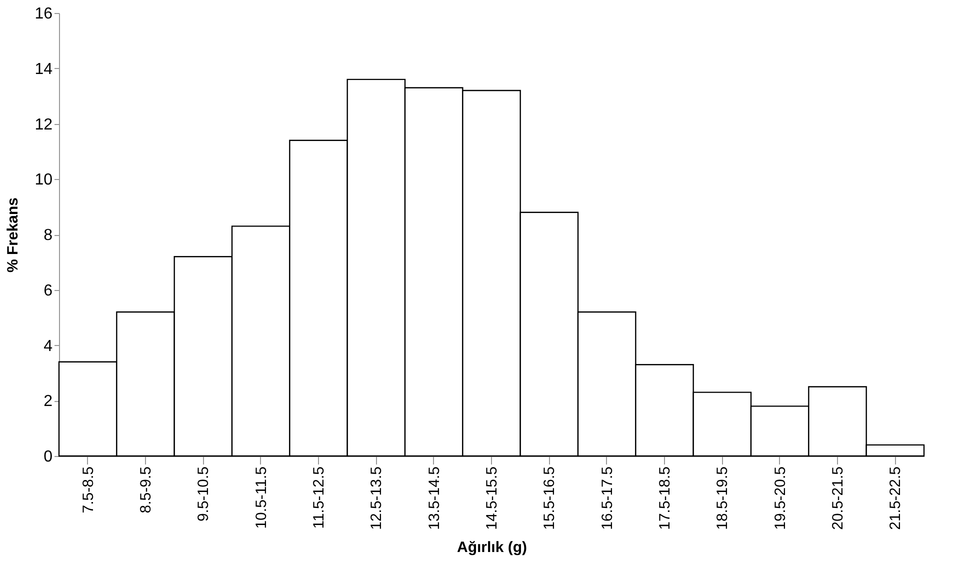 This screenshot has height=582, width=958. What do you see at coordinates (377, 498) in the screenshot?
I see `x-tick-label: 12.5-13.5` at bounding box center [377, 498].